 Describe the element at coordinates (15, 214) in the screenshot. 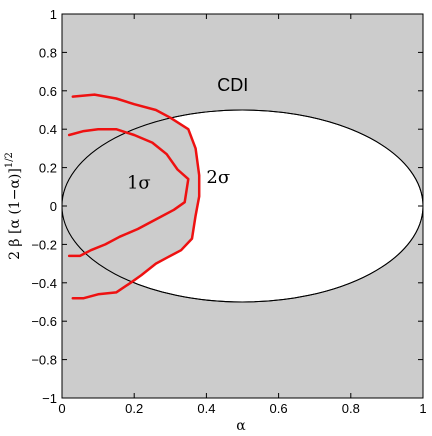

I see `y-axis-label-main: 2 β [α (1−α)]` at that location.